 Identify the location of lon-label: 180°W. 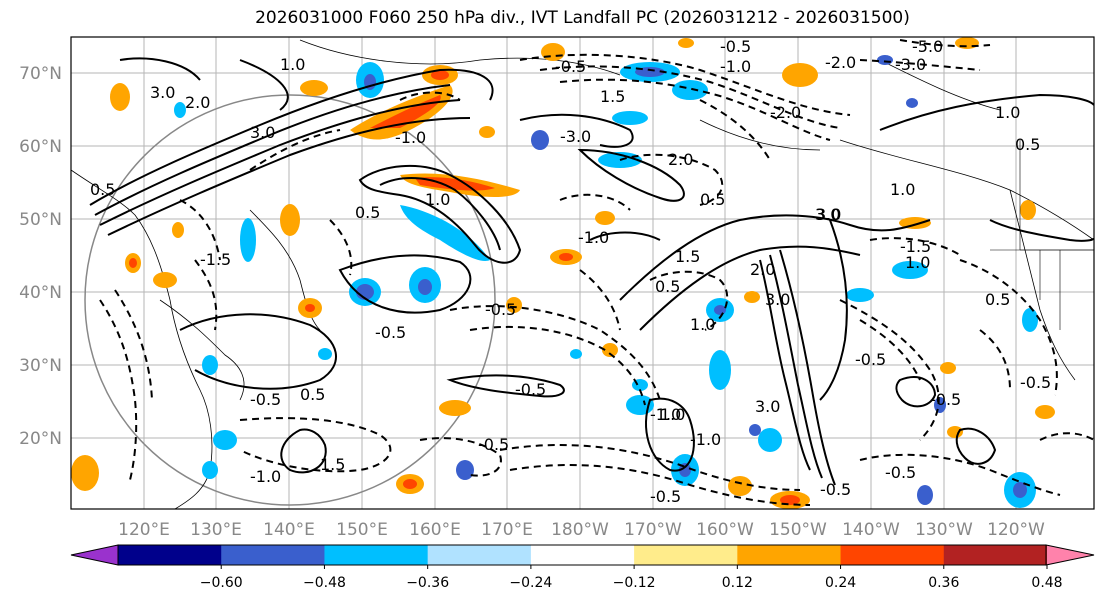
(580, 530).